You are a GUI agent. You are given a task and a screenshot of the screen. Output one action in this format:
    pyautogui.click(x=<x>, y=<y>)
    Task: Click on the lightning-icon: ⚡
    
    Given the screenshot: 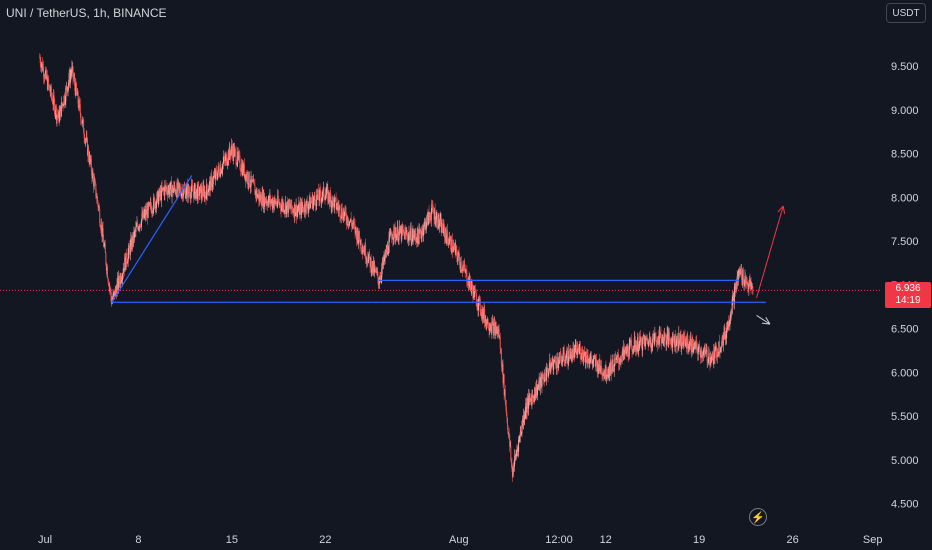 What is the action you would take?
    pyautogui.click(x=758, y=517)
    